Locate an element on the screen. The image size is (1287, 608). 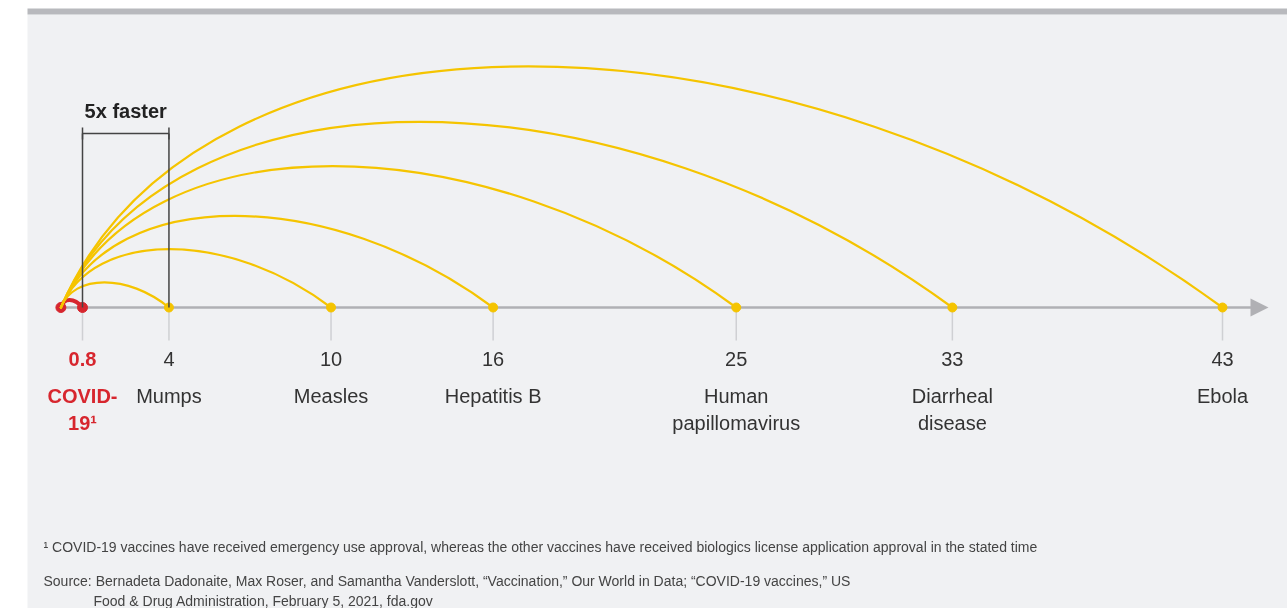
category-label: Diarrheal disease is located at coordinates (952, 409).